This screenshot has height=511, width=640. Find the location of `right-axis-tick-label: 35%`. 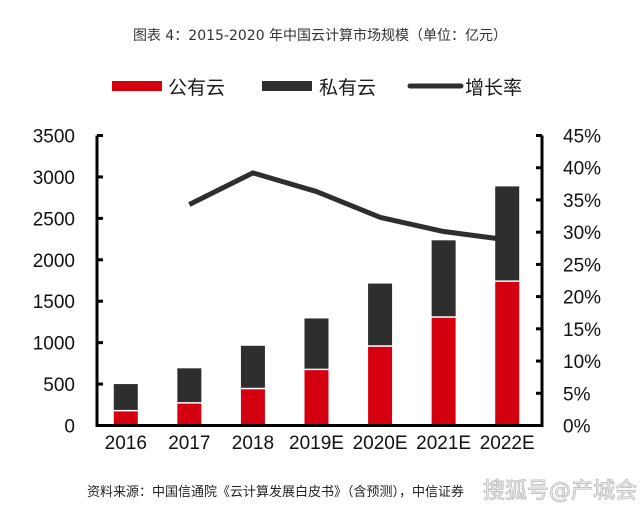

right-axis-tick-label: 35% is located at coordinates (582, 201).